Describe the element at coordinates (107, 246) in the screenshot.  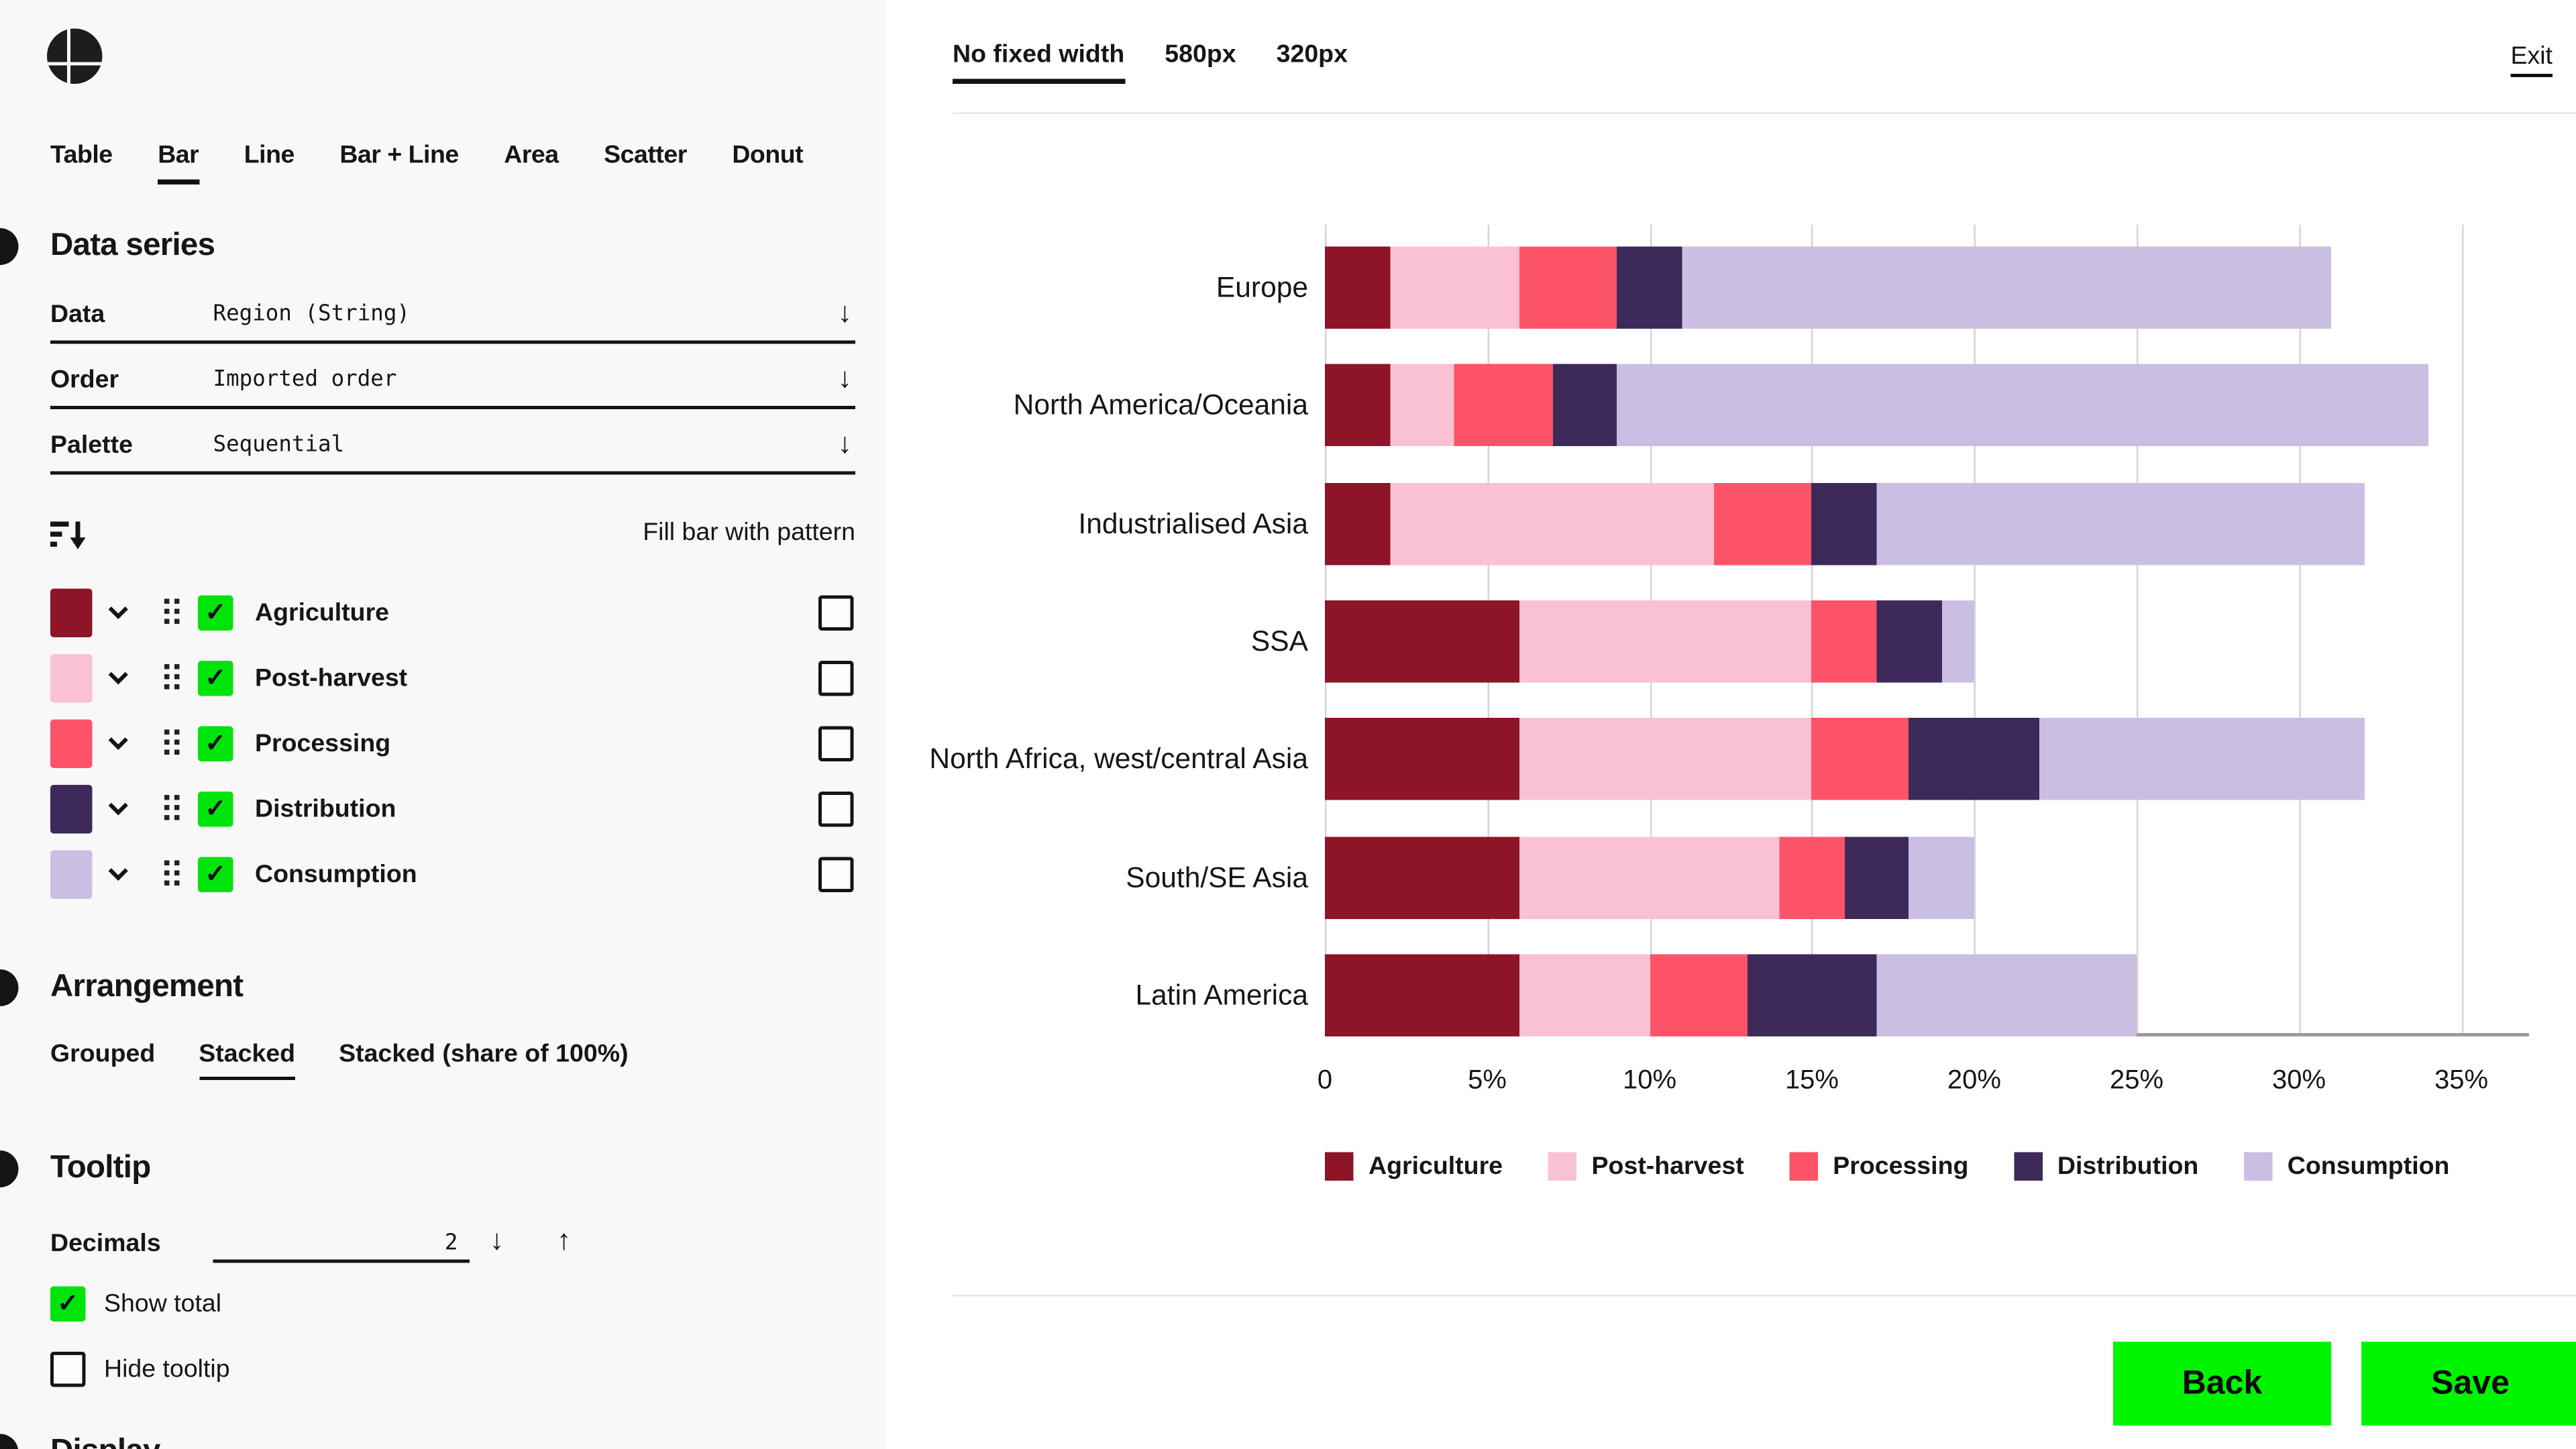
I see `section-data-series: Data series` at that location.